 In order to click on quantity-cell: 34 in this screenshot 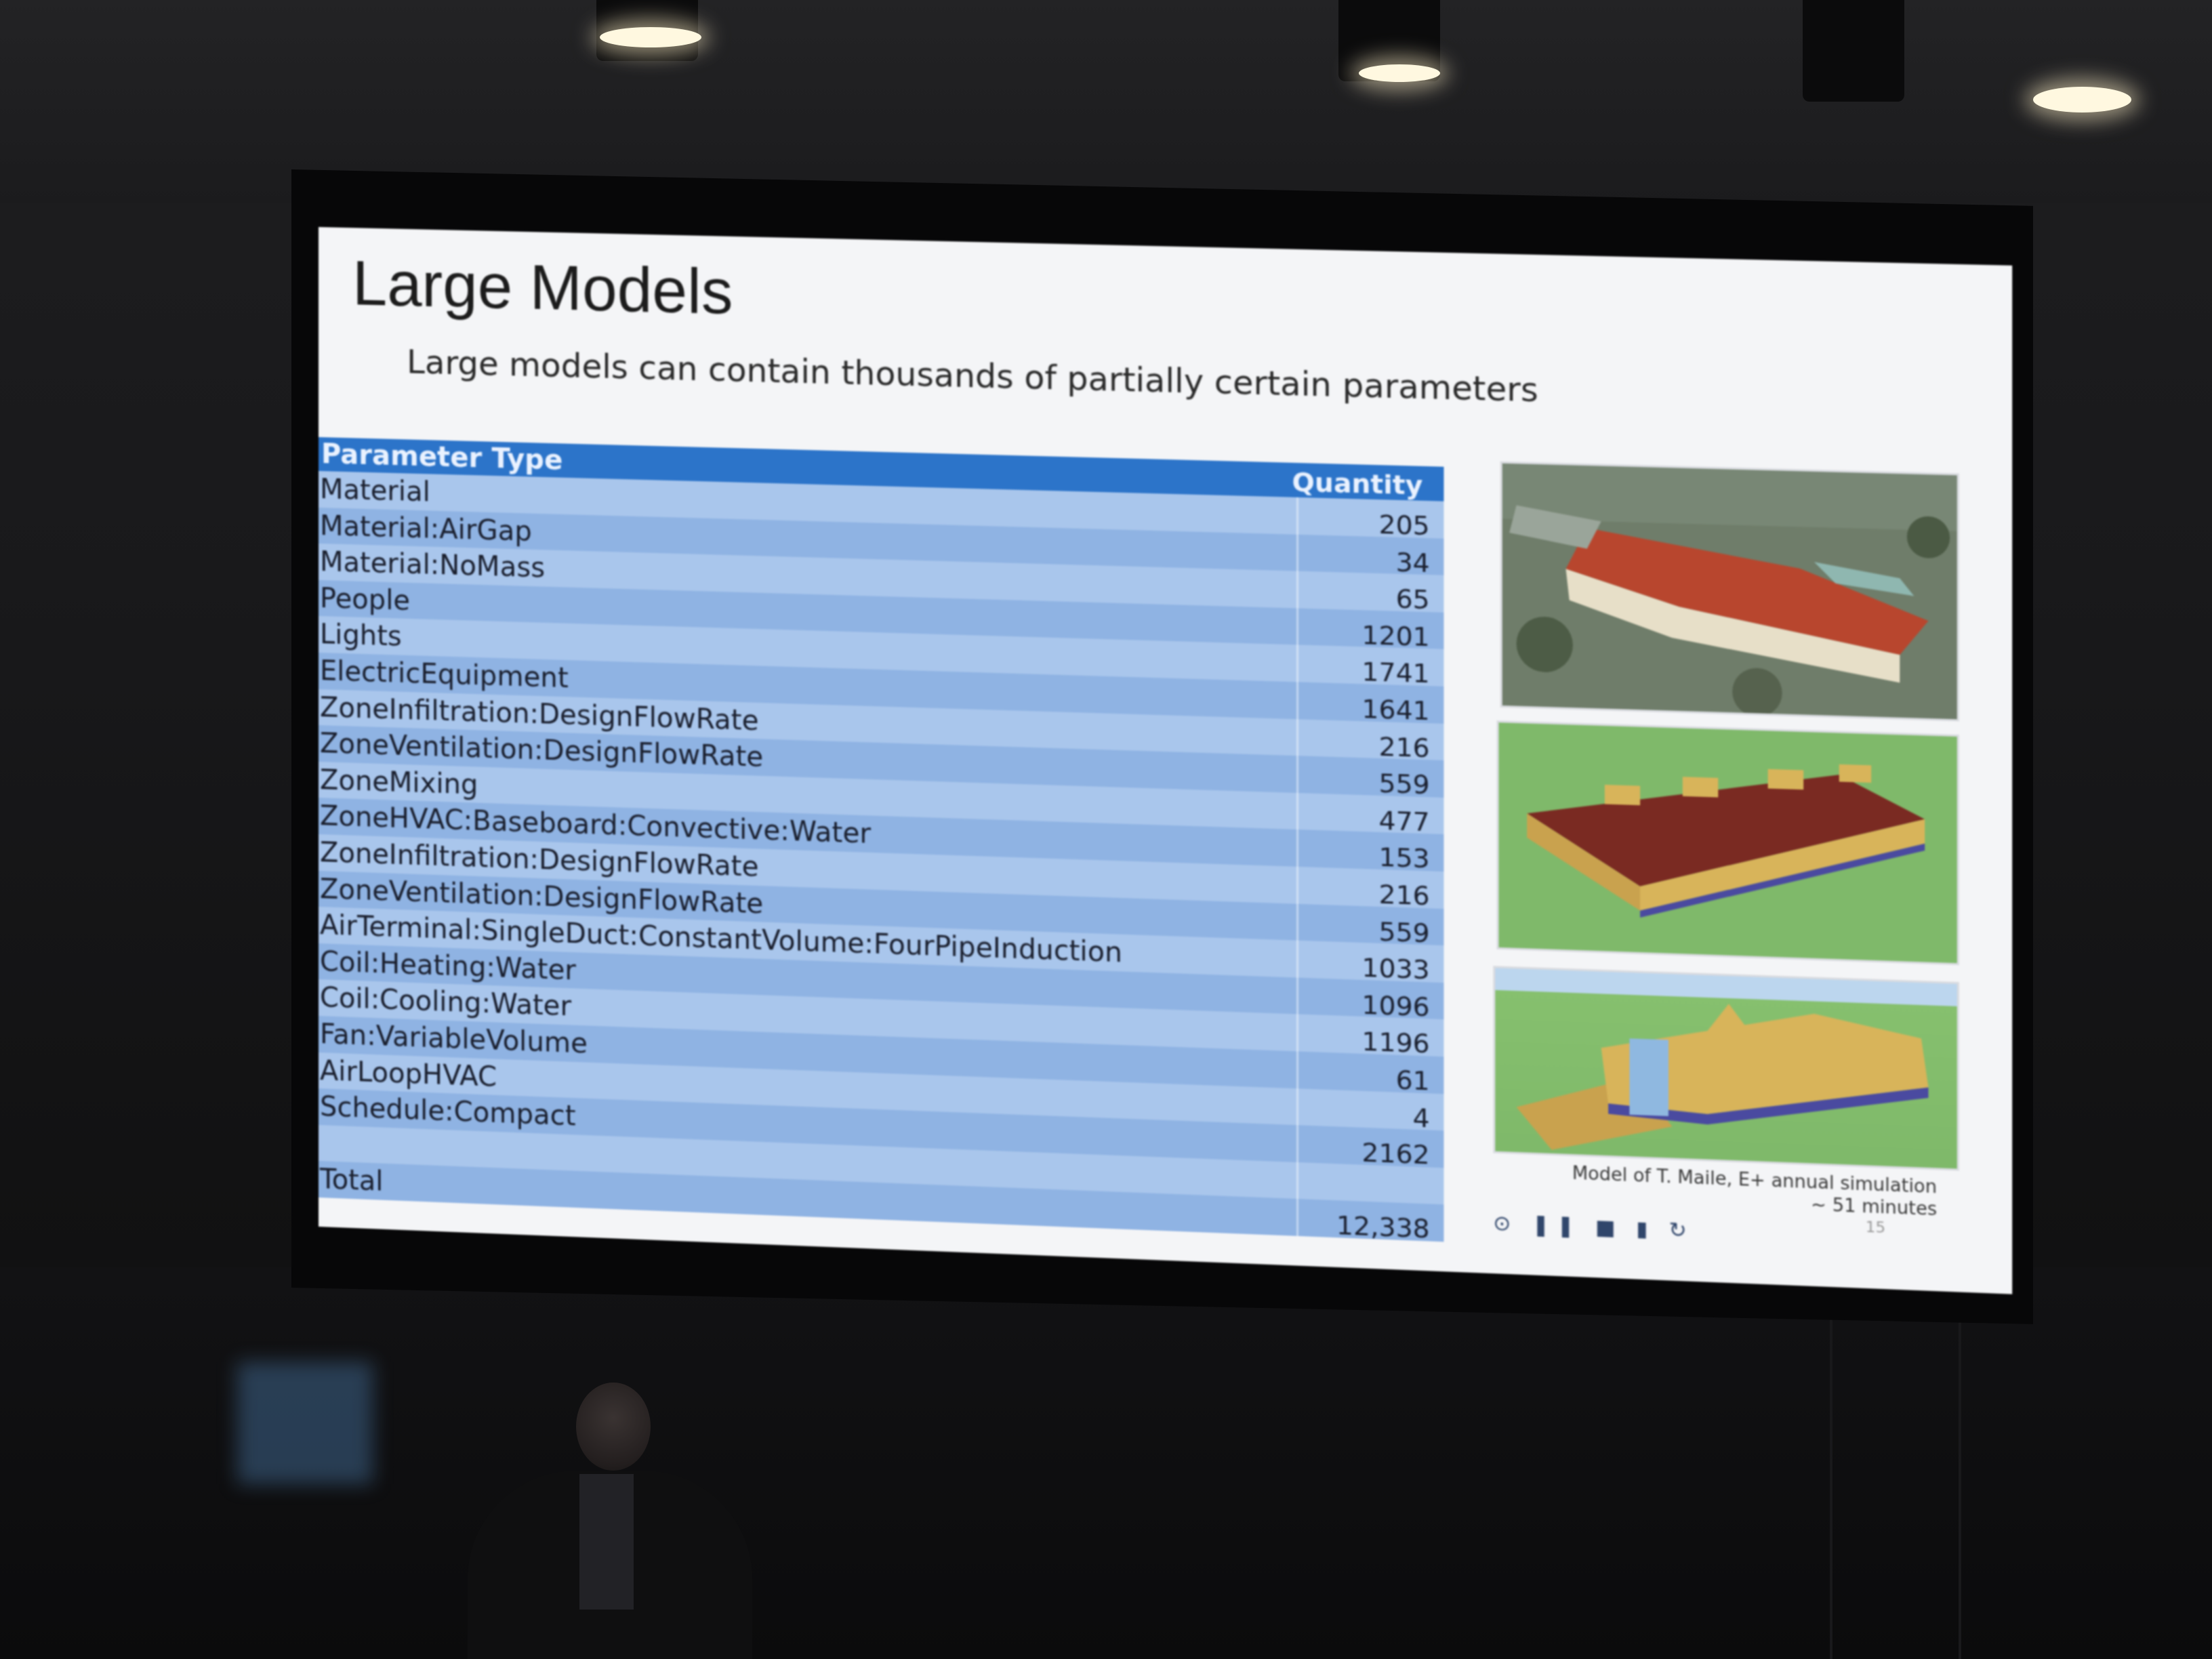, I will do `click(1413, 562)`.